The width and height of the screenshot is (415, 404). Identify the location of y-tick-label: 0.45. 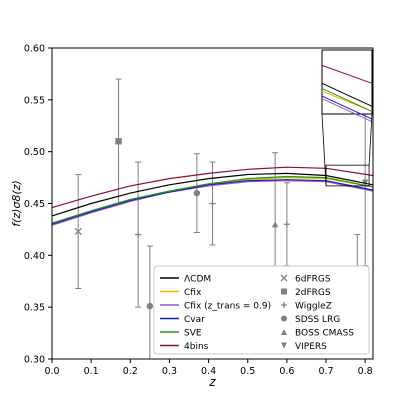
(34, 204).